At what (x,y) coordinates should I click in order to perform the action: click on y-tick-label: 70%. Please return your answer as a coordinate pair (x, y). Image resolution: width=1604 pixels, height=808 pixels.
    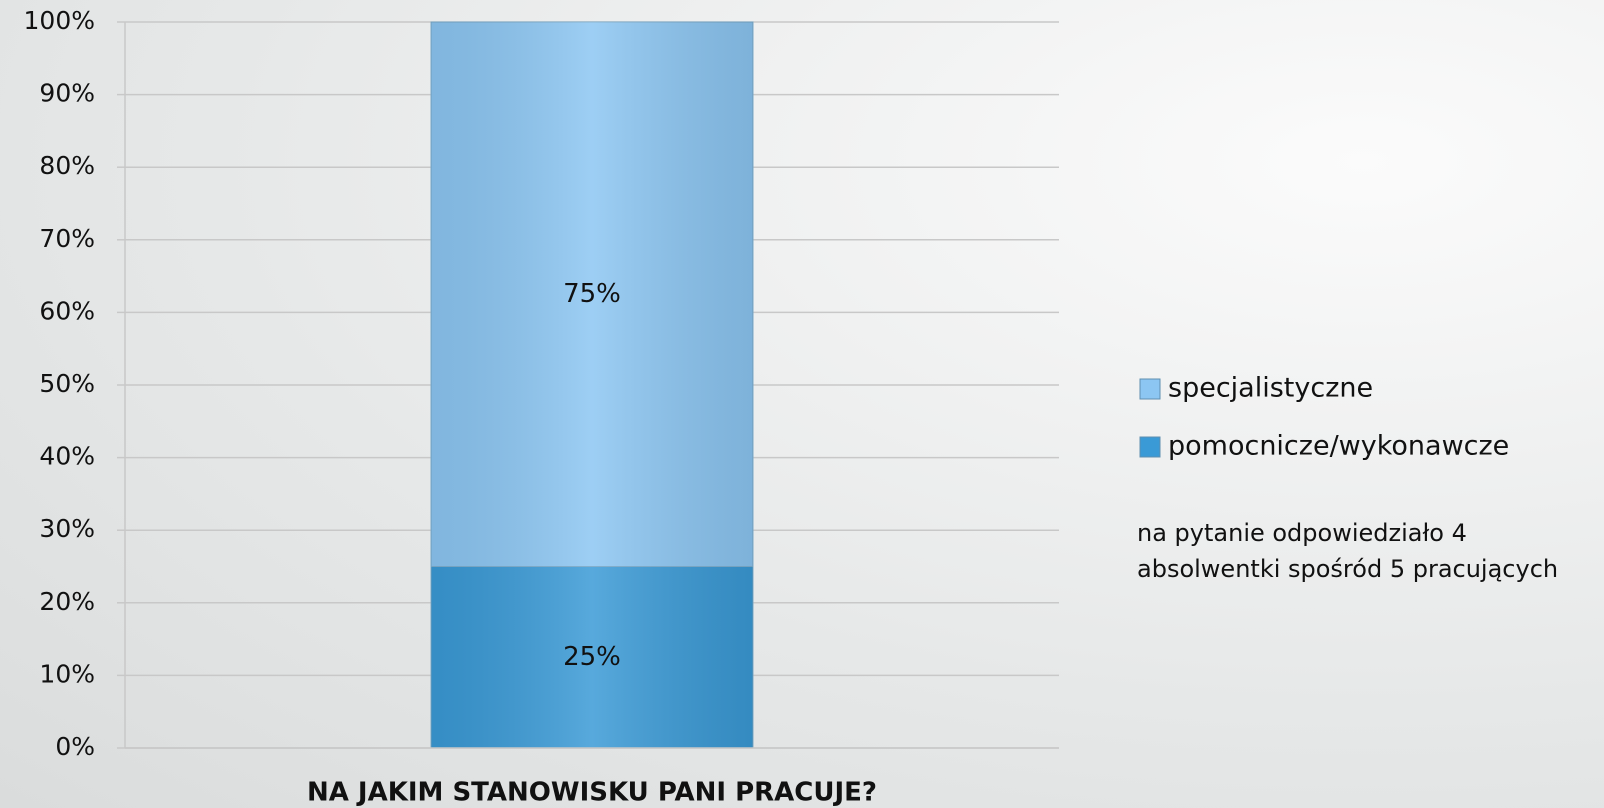
    Looking at the image, I should click on (67, 238).